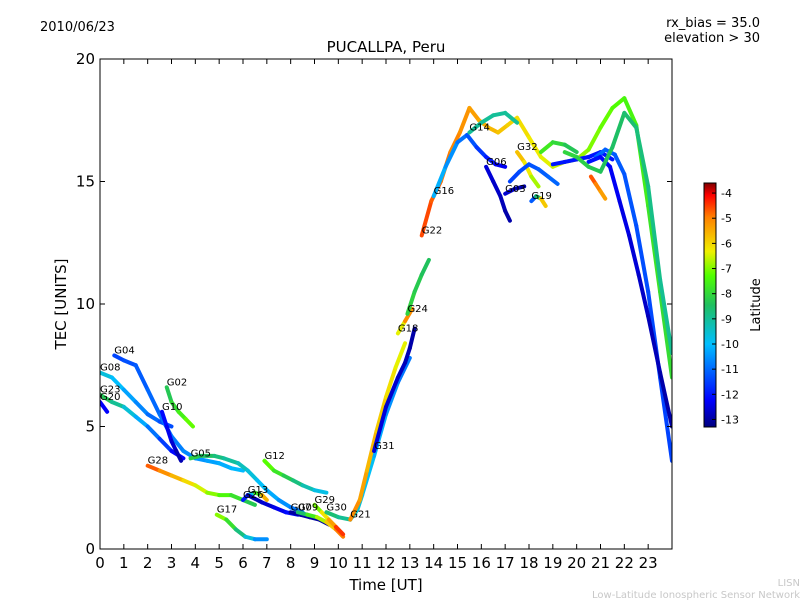  Describe the element at coordinates (85, 304) in the screenshot. I see `y-tick-label: 10` at that location.